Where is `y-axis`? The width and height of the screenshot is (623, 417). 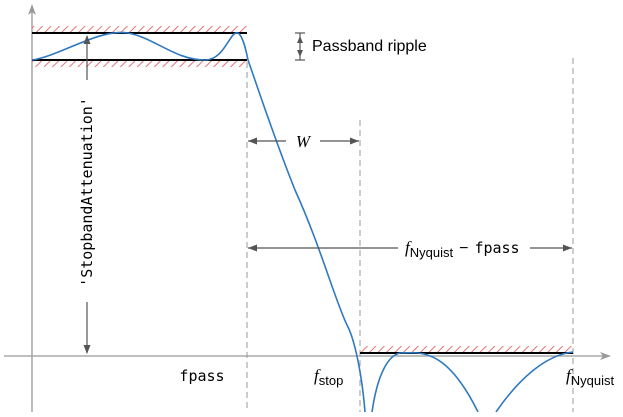 y-axis is located at coordinates (32, 208).